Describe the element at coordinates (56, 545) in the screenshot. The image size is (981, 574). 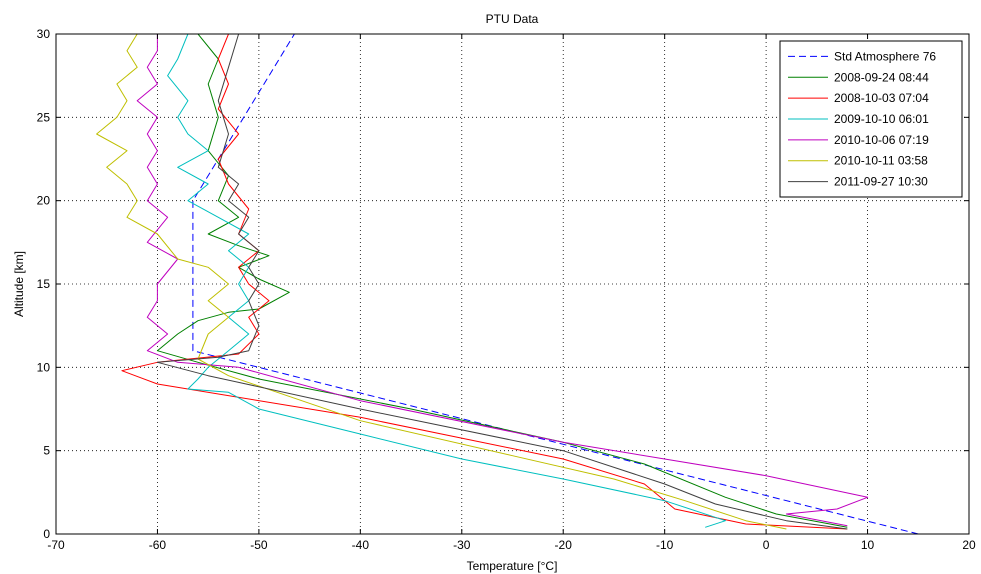
I see `x-tick-label: -70` at that location.